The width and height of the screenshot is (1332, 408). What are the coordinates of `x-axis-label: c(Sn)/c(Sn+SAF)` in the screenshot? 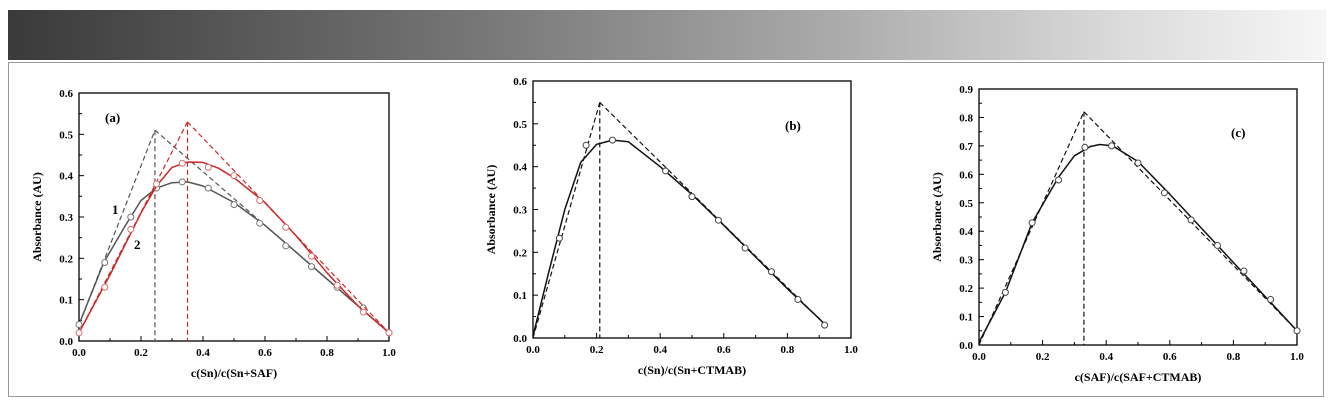 It's located at (234, 373).